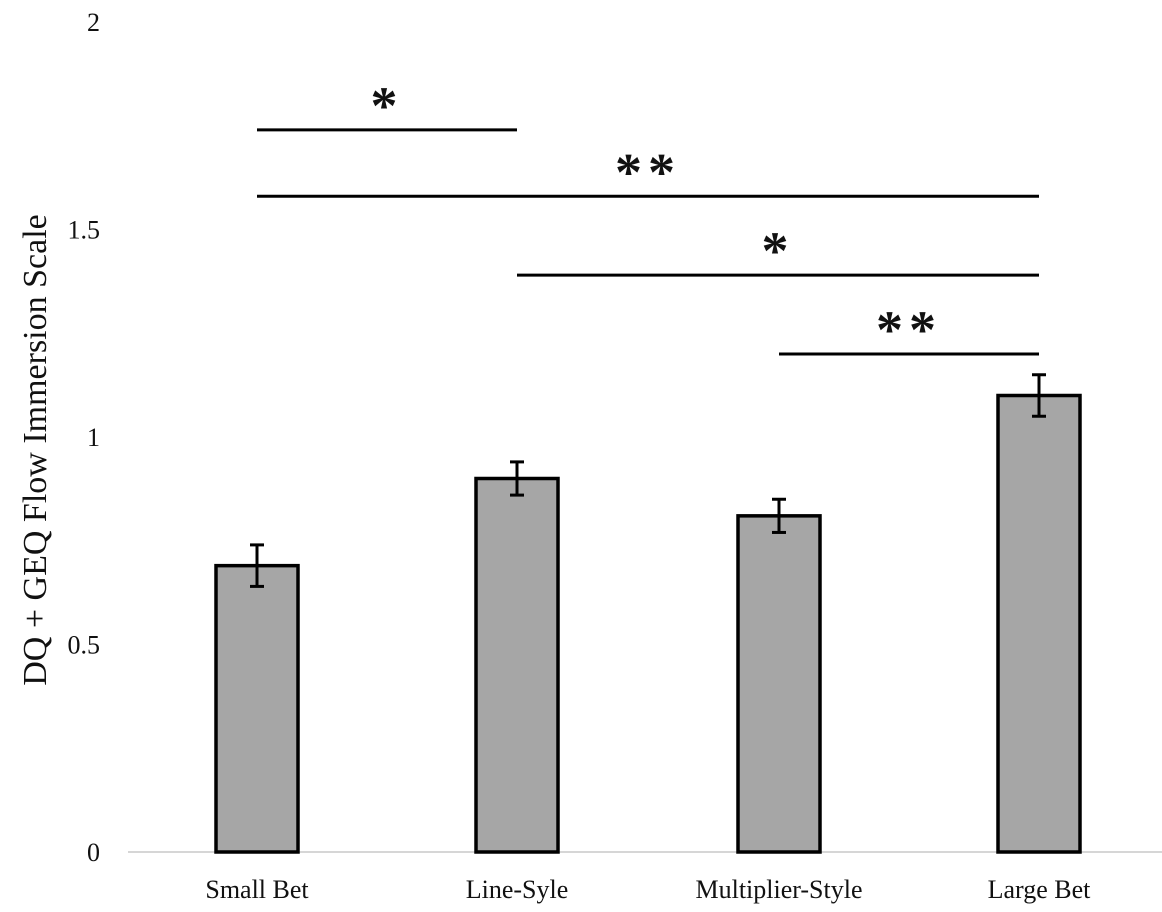 The width and height of the screenshot is (1162, 912). I want to click on x-tick-label: Small Bet, so click(257, 889).